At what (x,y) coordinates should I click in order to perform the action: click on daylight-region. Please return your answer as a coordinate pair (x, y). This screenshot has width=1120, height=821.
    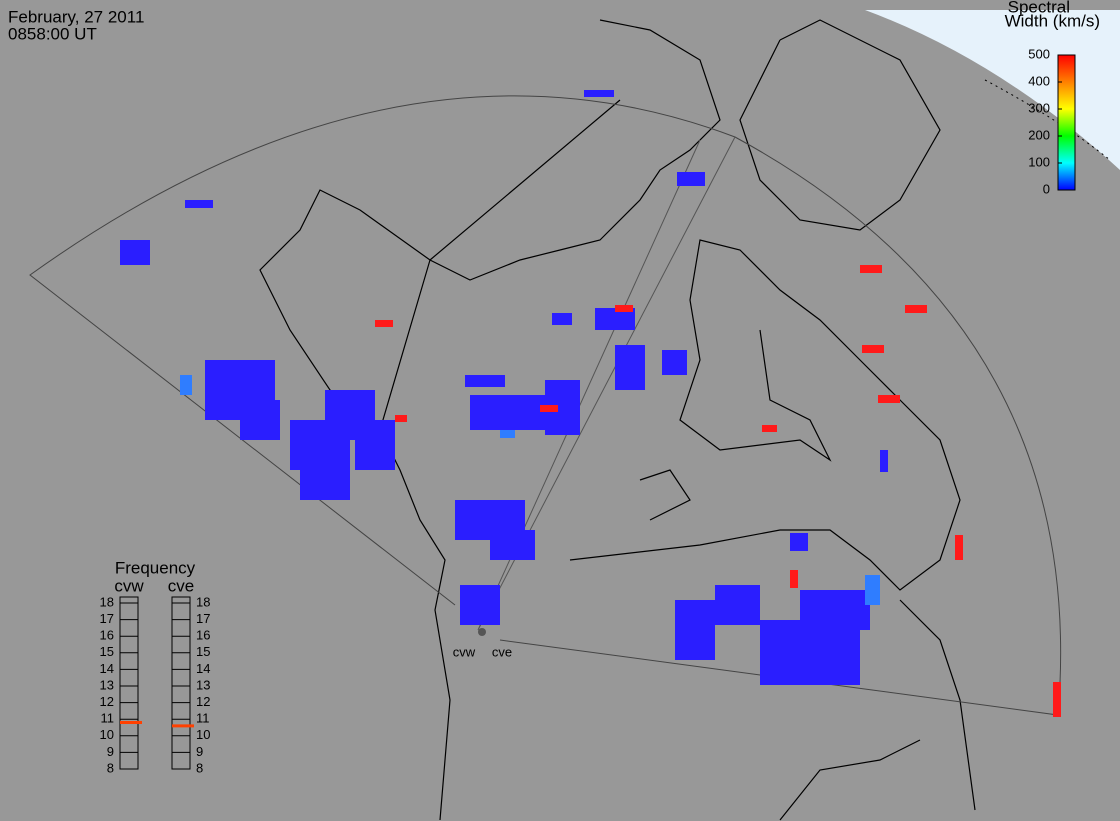
    Looking at the image, I should click on (992, 90).